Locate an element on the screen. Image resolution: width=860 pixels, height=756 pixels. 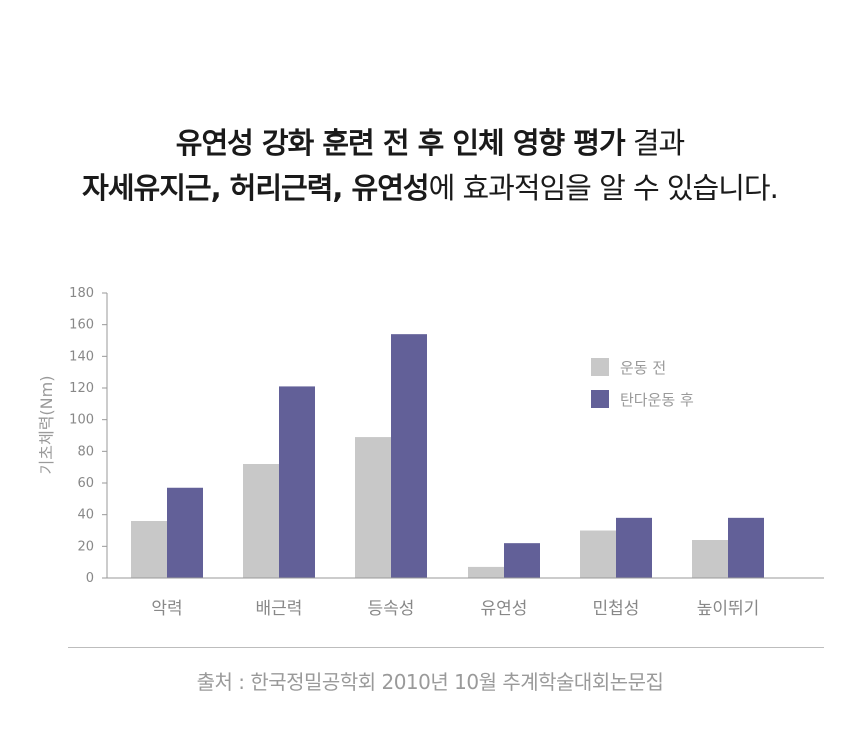
headline-line-1: 유연성 강화 훈련 전 후 인체 영향 평가 결과 is located at coordinates (430, 141).